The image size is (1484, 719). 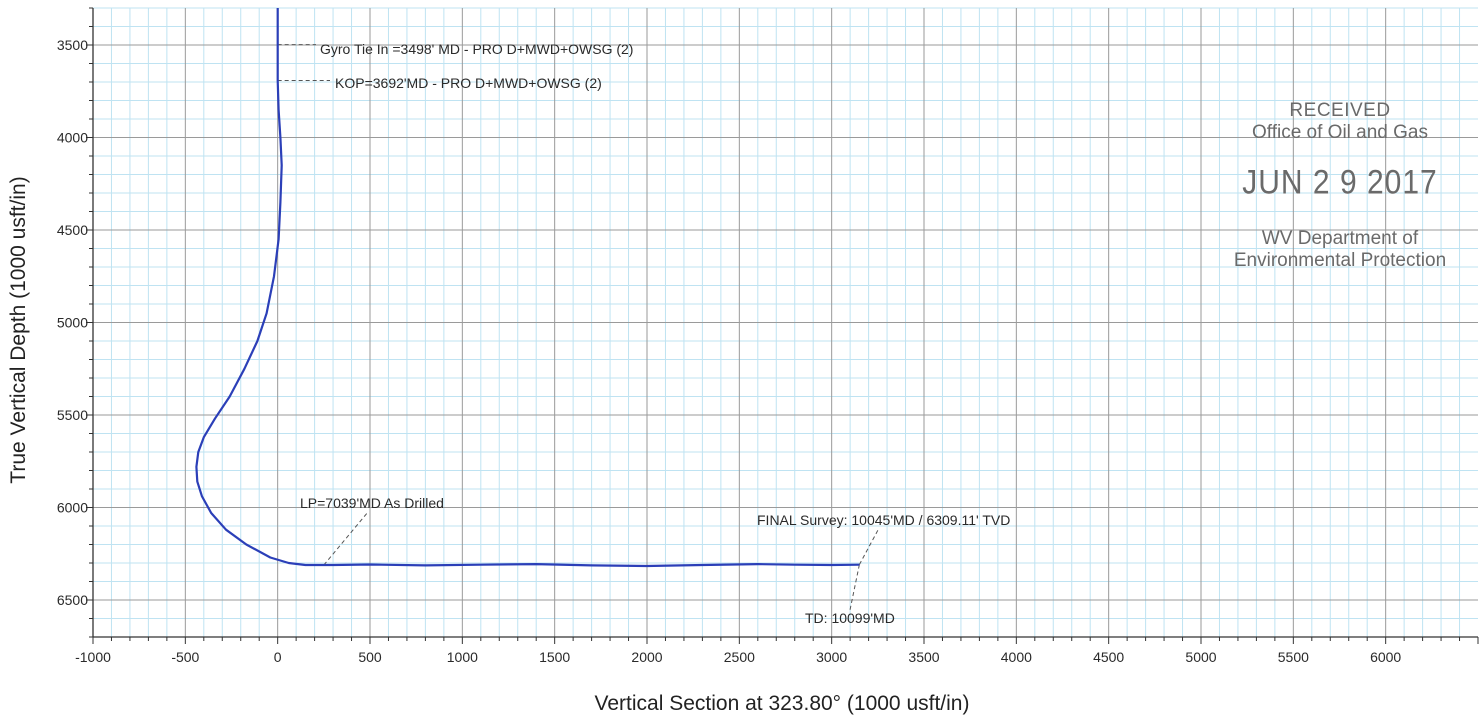 What do you see at coordinates (72, 138) in the screenshot?
I see `y-tick-label: 4000` at bounding box center [72, 138].